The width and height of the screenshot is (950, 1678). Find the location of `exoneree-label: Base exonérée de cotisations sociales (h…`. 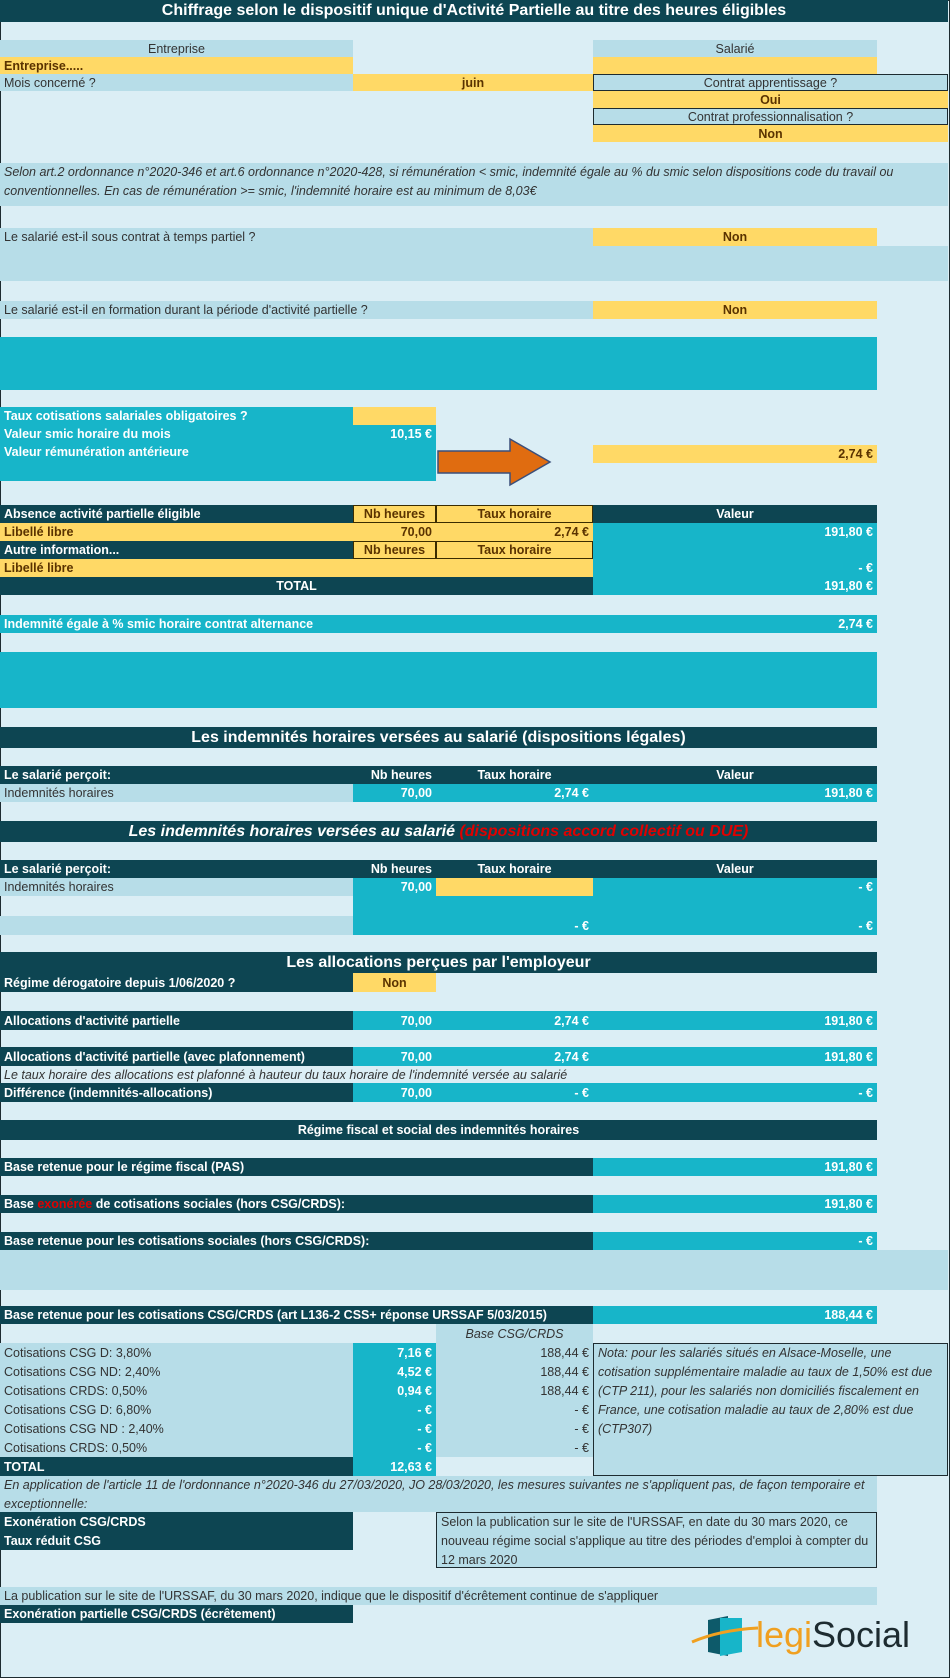

exoneree-label: Base exonérée de cotisations sociales (h… is located at coordinates (296, 1204).